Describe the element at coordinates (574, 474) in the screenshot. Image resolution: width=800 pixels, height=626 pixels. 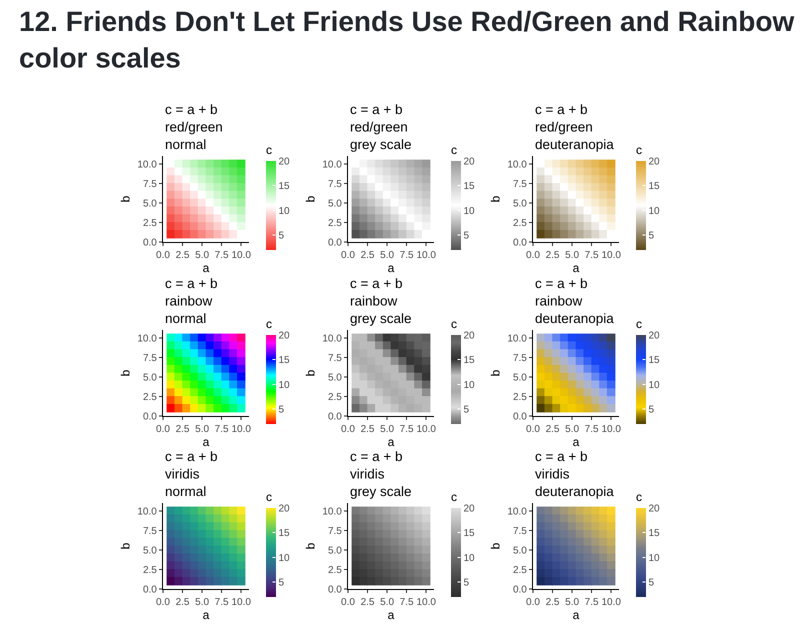
I see `chart-title: c = a + b viridis deuteranopia` at that location.